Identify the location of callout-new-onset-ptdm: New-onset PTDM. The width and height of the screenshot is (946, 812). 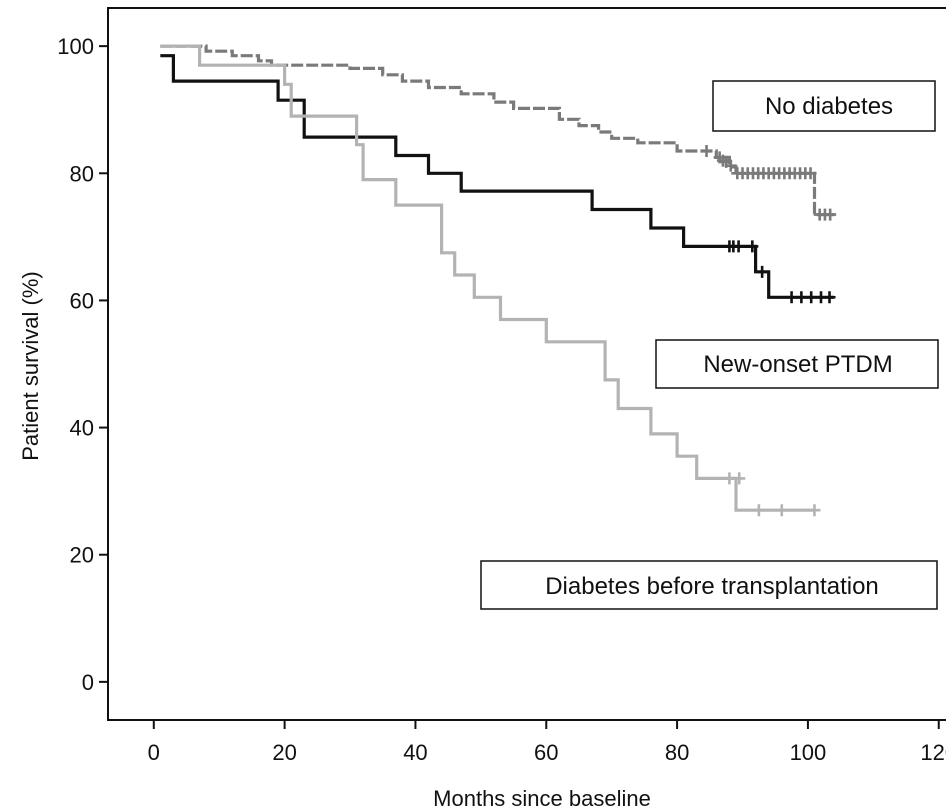
(797, 364).